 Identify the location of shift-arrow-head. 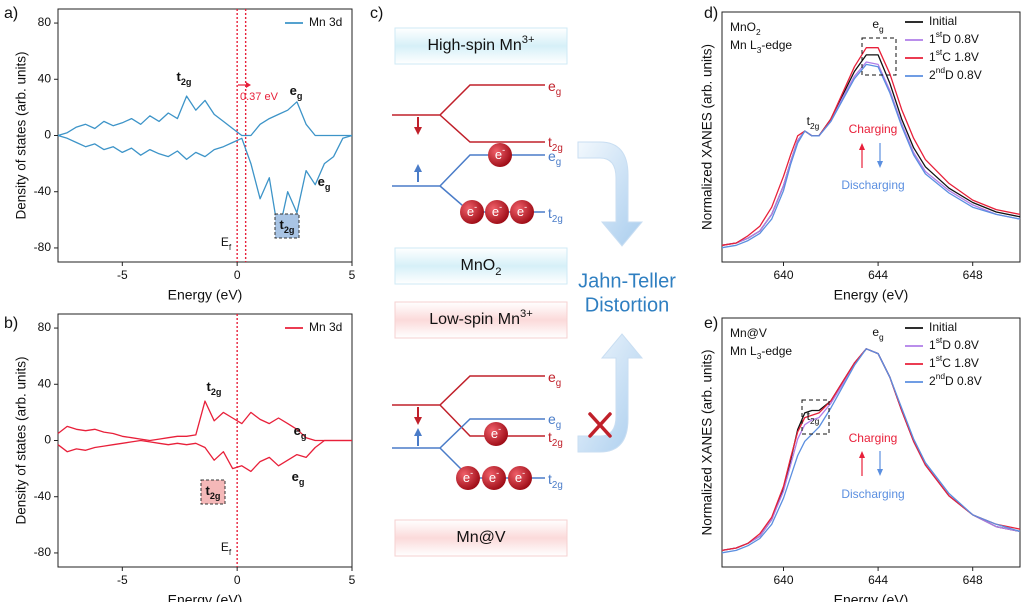
(248, 85).